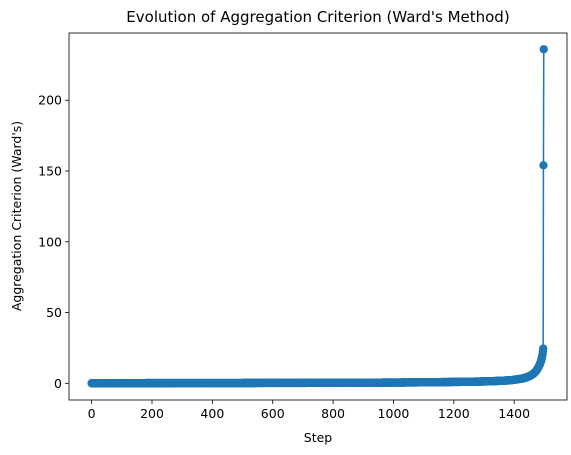 The width and height of the screenshot is (571, 455). What do you see at coordinates (92, 413) in the screenshot?
I see `x-tick-label: 0` at bounding box center [92, 413].